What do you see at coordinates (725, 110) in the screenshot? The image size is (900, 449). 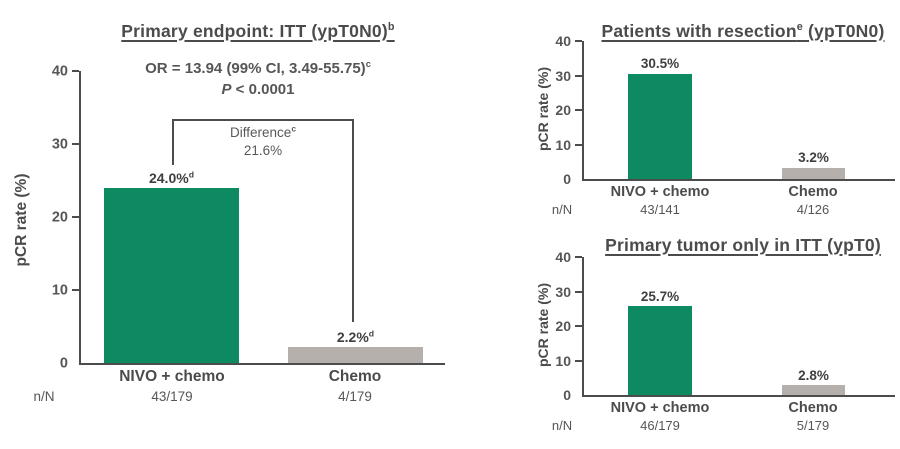 I see `plot-area-resection: 0 10 20 30 40 30.5% 3.2%` at bounding box center [725, 110].